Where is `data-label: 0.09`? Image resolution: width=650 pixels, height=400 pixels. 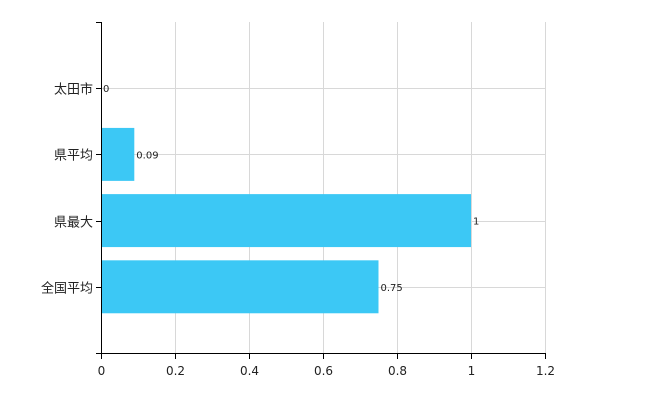 data-label: 0.09 is located at coordinates (147, 155).